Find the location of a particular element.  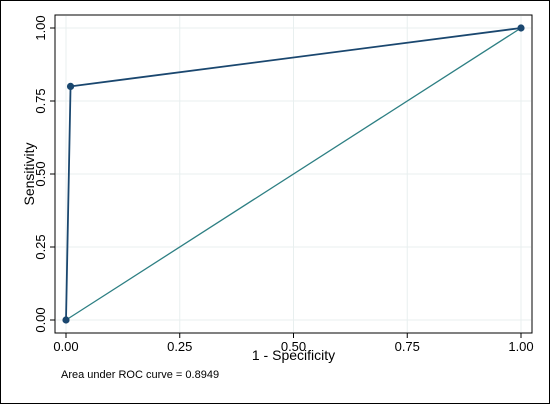

x-tick-label: 0.50 is located at coordinates (293, 346).